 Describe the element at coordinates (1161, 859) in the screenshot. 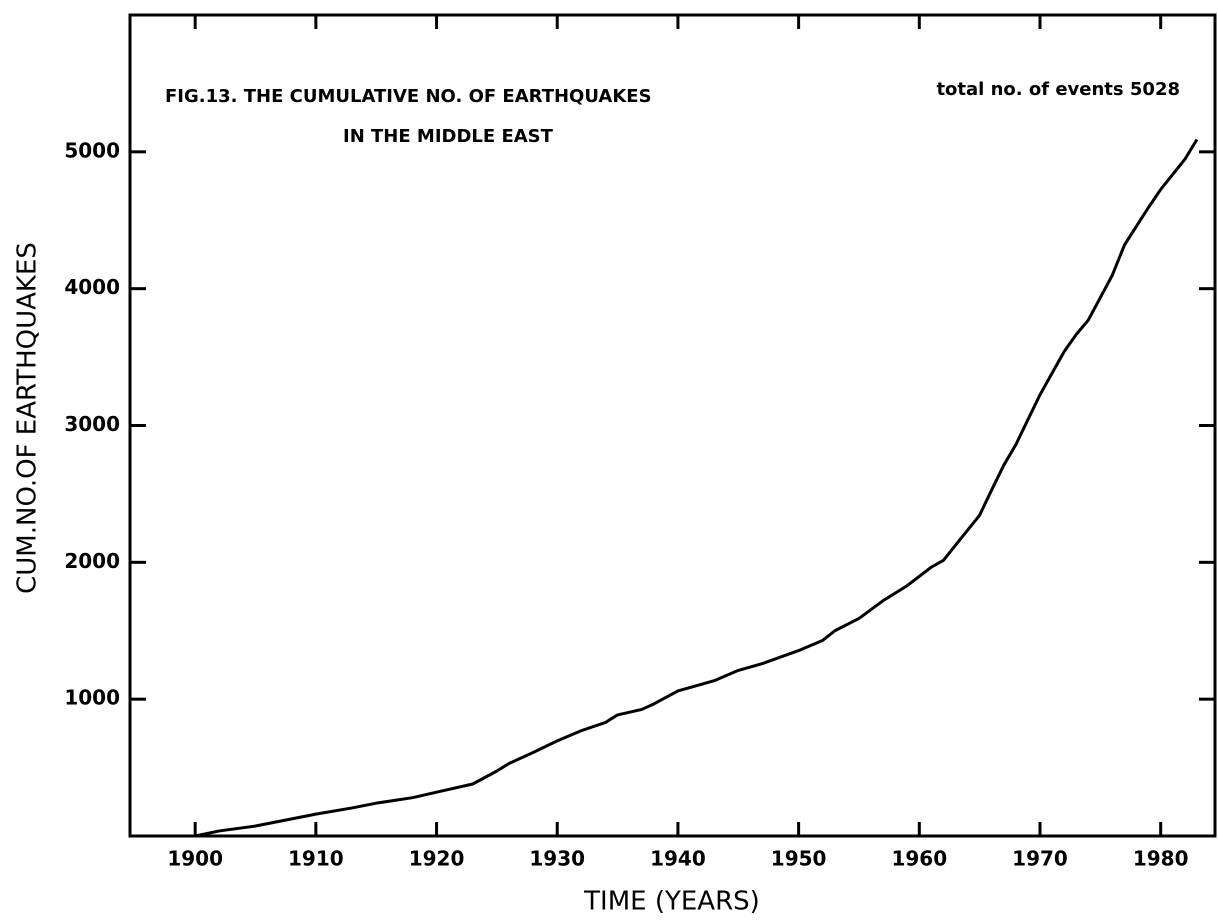

I see `x-tick-label: 1980` at that location.